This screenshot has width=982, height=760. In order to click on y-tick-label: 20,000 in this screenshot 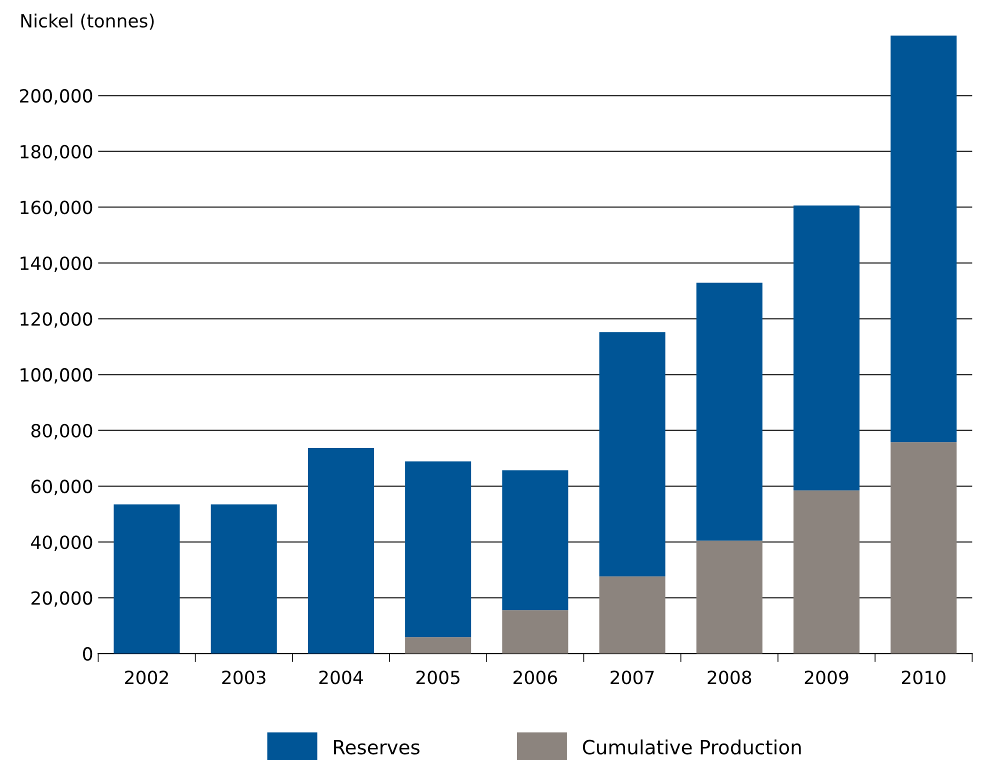, I will do `click(61, 599)`.